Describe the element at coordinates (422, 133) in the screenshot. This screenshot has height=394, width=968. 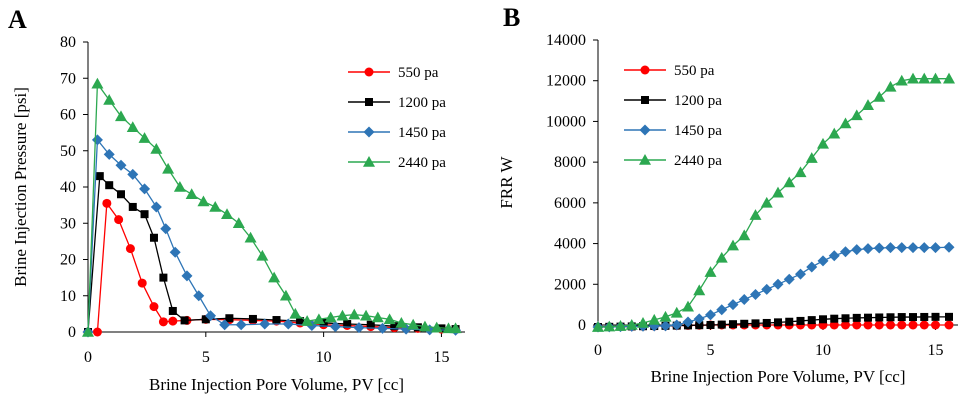
I see `panel-a-legend-label: 1450 pa` at that location.